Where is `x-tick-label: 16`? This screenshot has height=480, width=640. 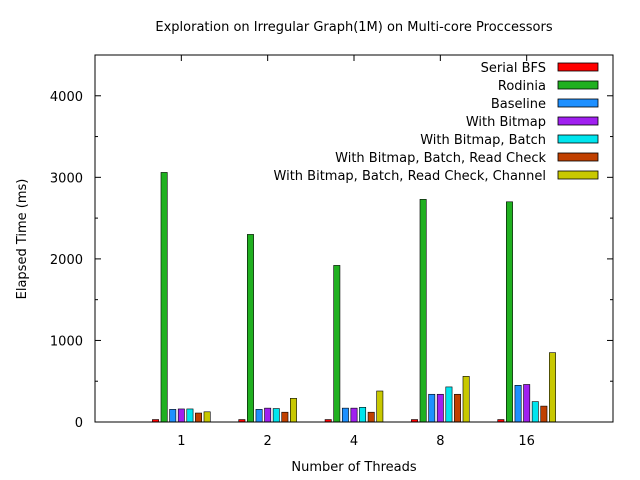 x-tick-label: 16 is located at coordinates (526, 441).